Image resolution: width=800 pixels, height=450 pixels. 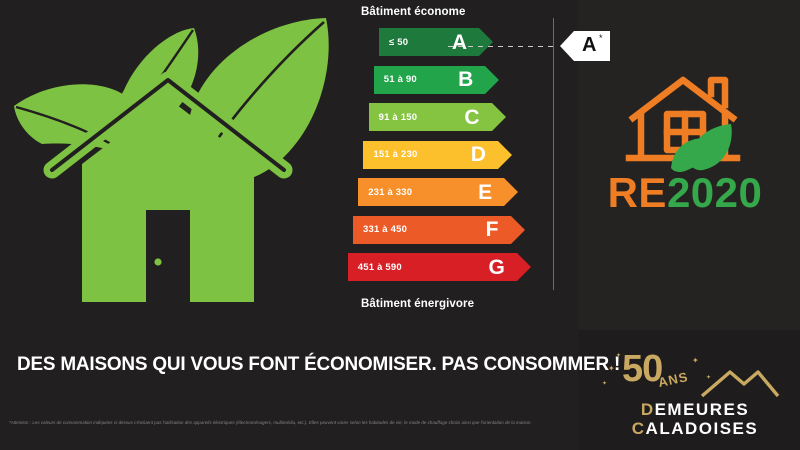 I want to click on energy-band-body: ≤ 50 A, so click(x=436, y=42).